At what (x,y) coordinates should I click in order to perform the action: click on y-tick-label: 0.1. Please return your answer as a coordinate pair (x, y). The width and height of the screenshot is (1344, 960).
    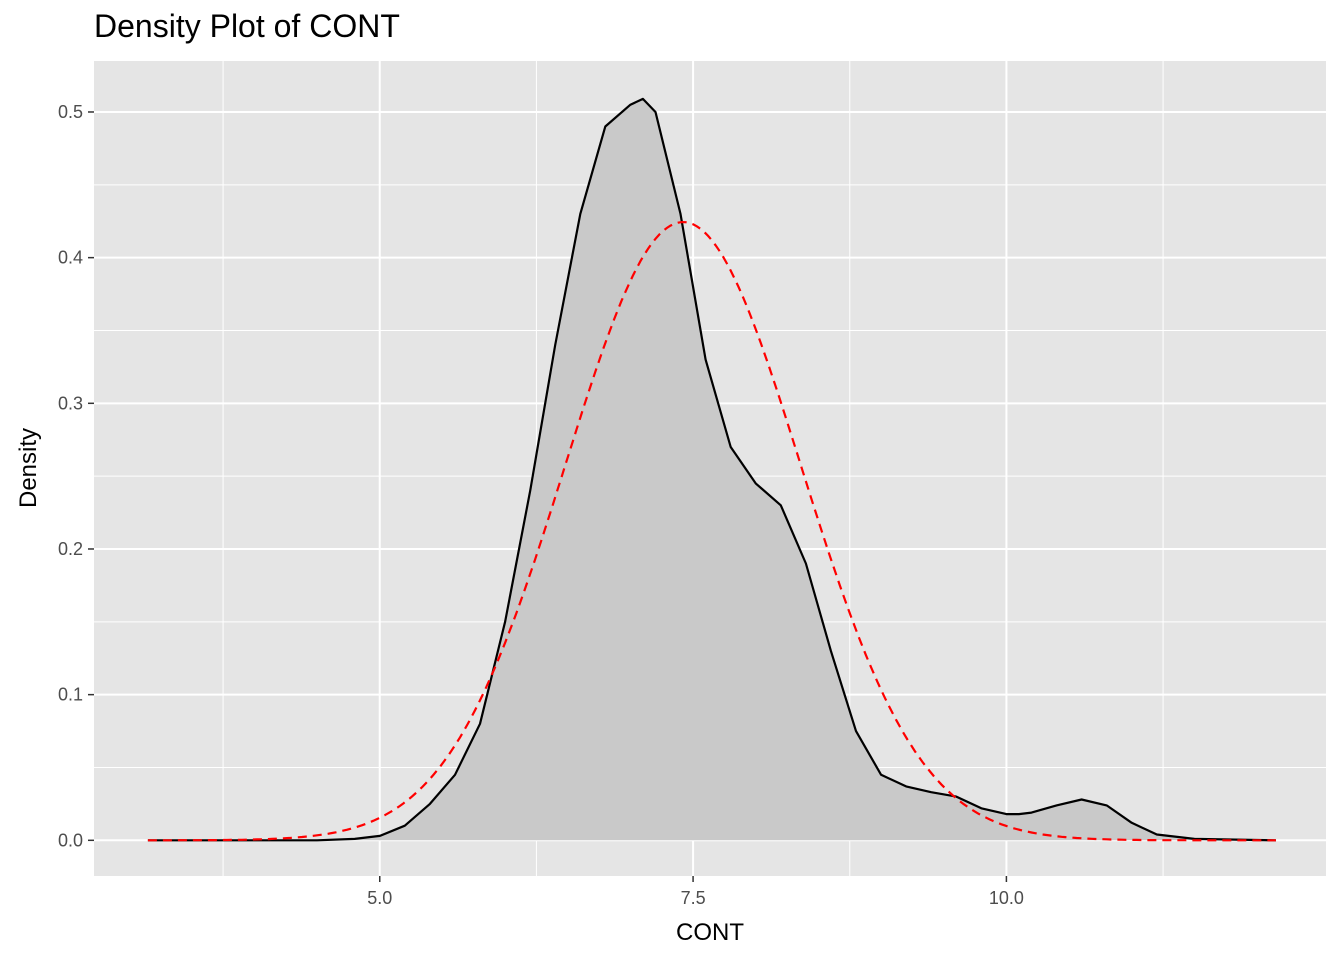
    Looking at the image, I should click on (70, 695).